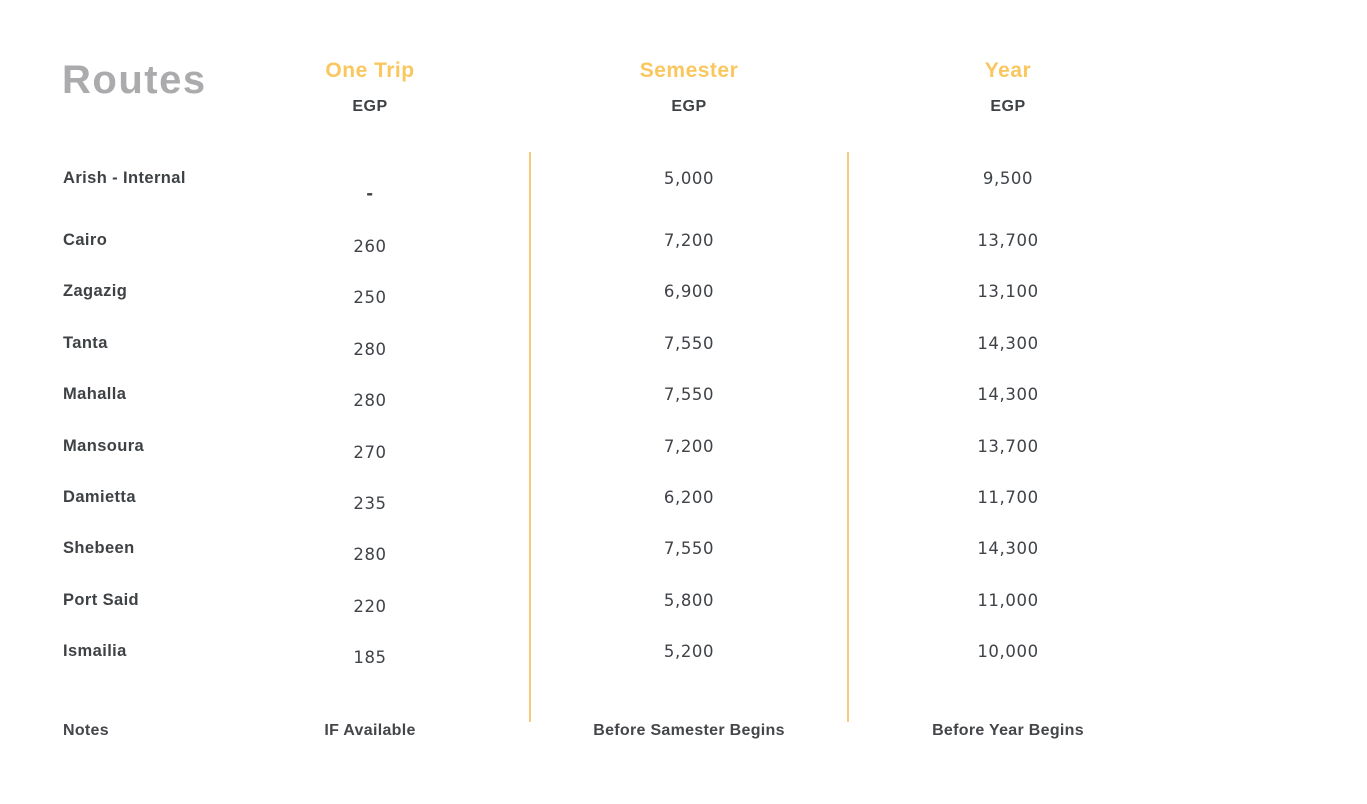 The width and height of the screenshot is (1367, 804). What do you see at coordinates (689, 70) in the screenshot?
I see `column-title: Semester` at bounding box center [689, 70].